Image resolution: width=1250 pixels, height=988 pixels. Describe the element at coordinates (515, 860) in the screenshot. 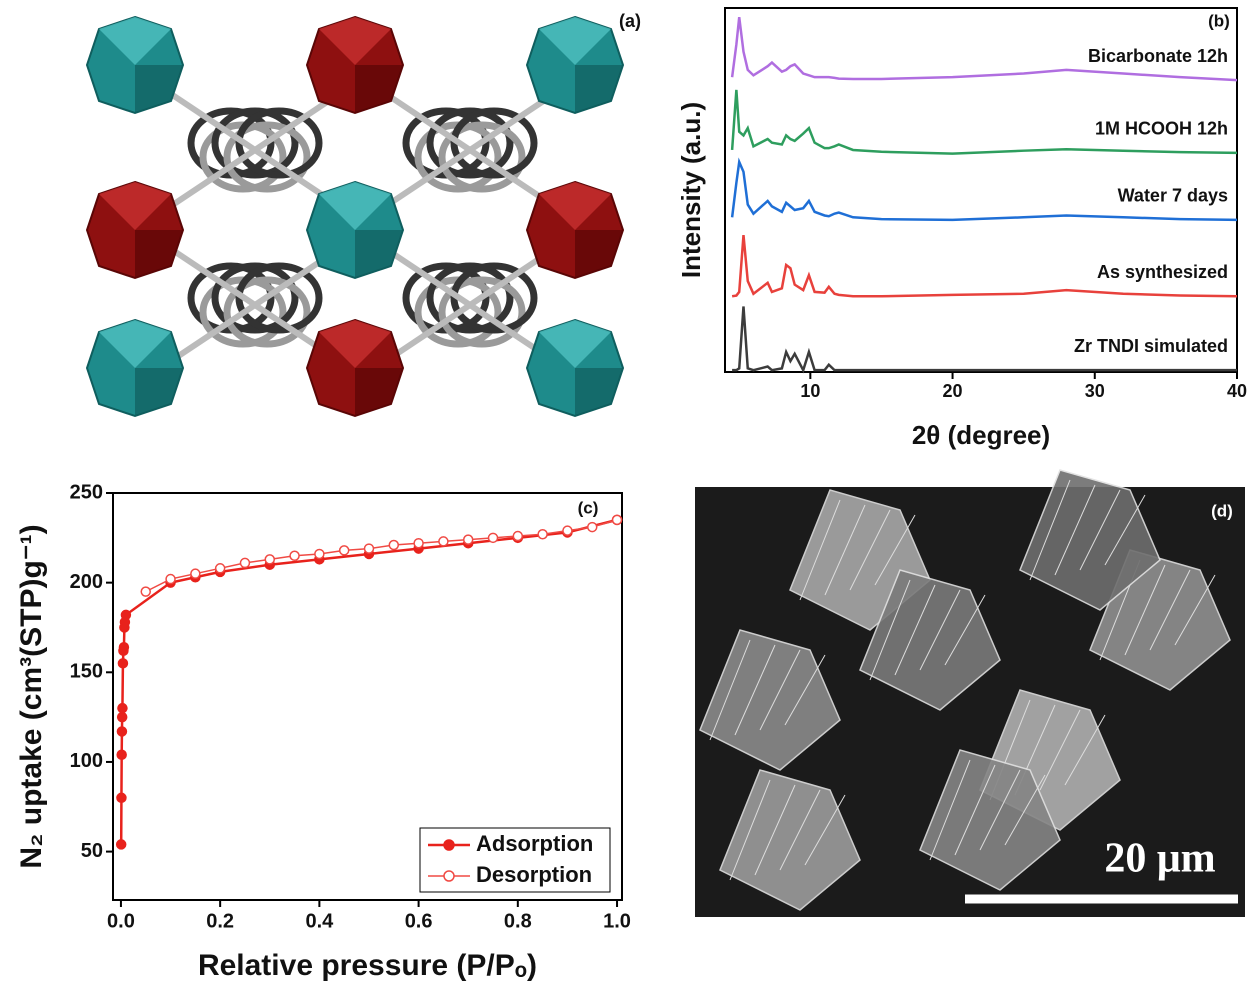

I see `legend-box` at that location.